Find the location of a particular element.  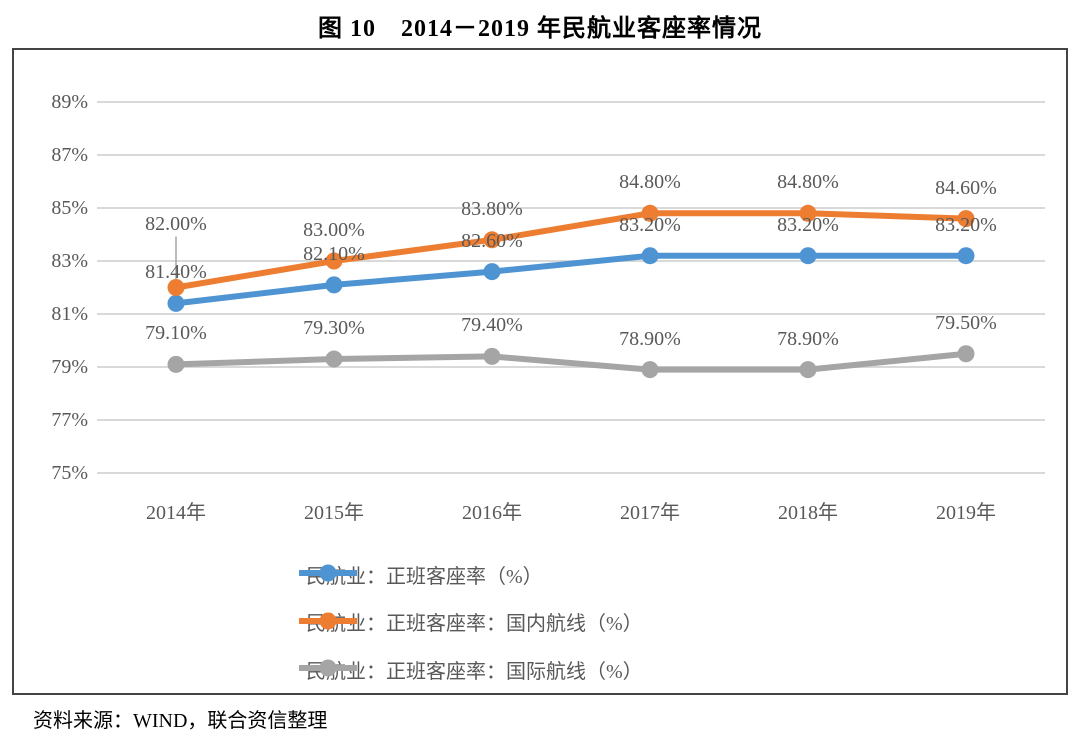

data-label: 84.60% is located at coordinates (966, 187).